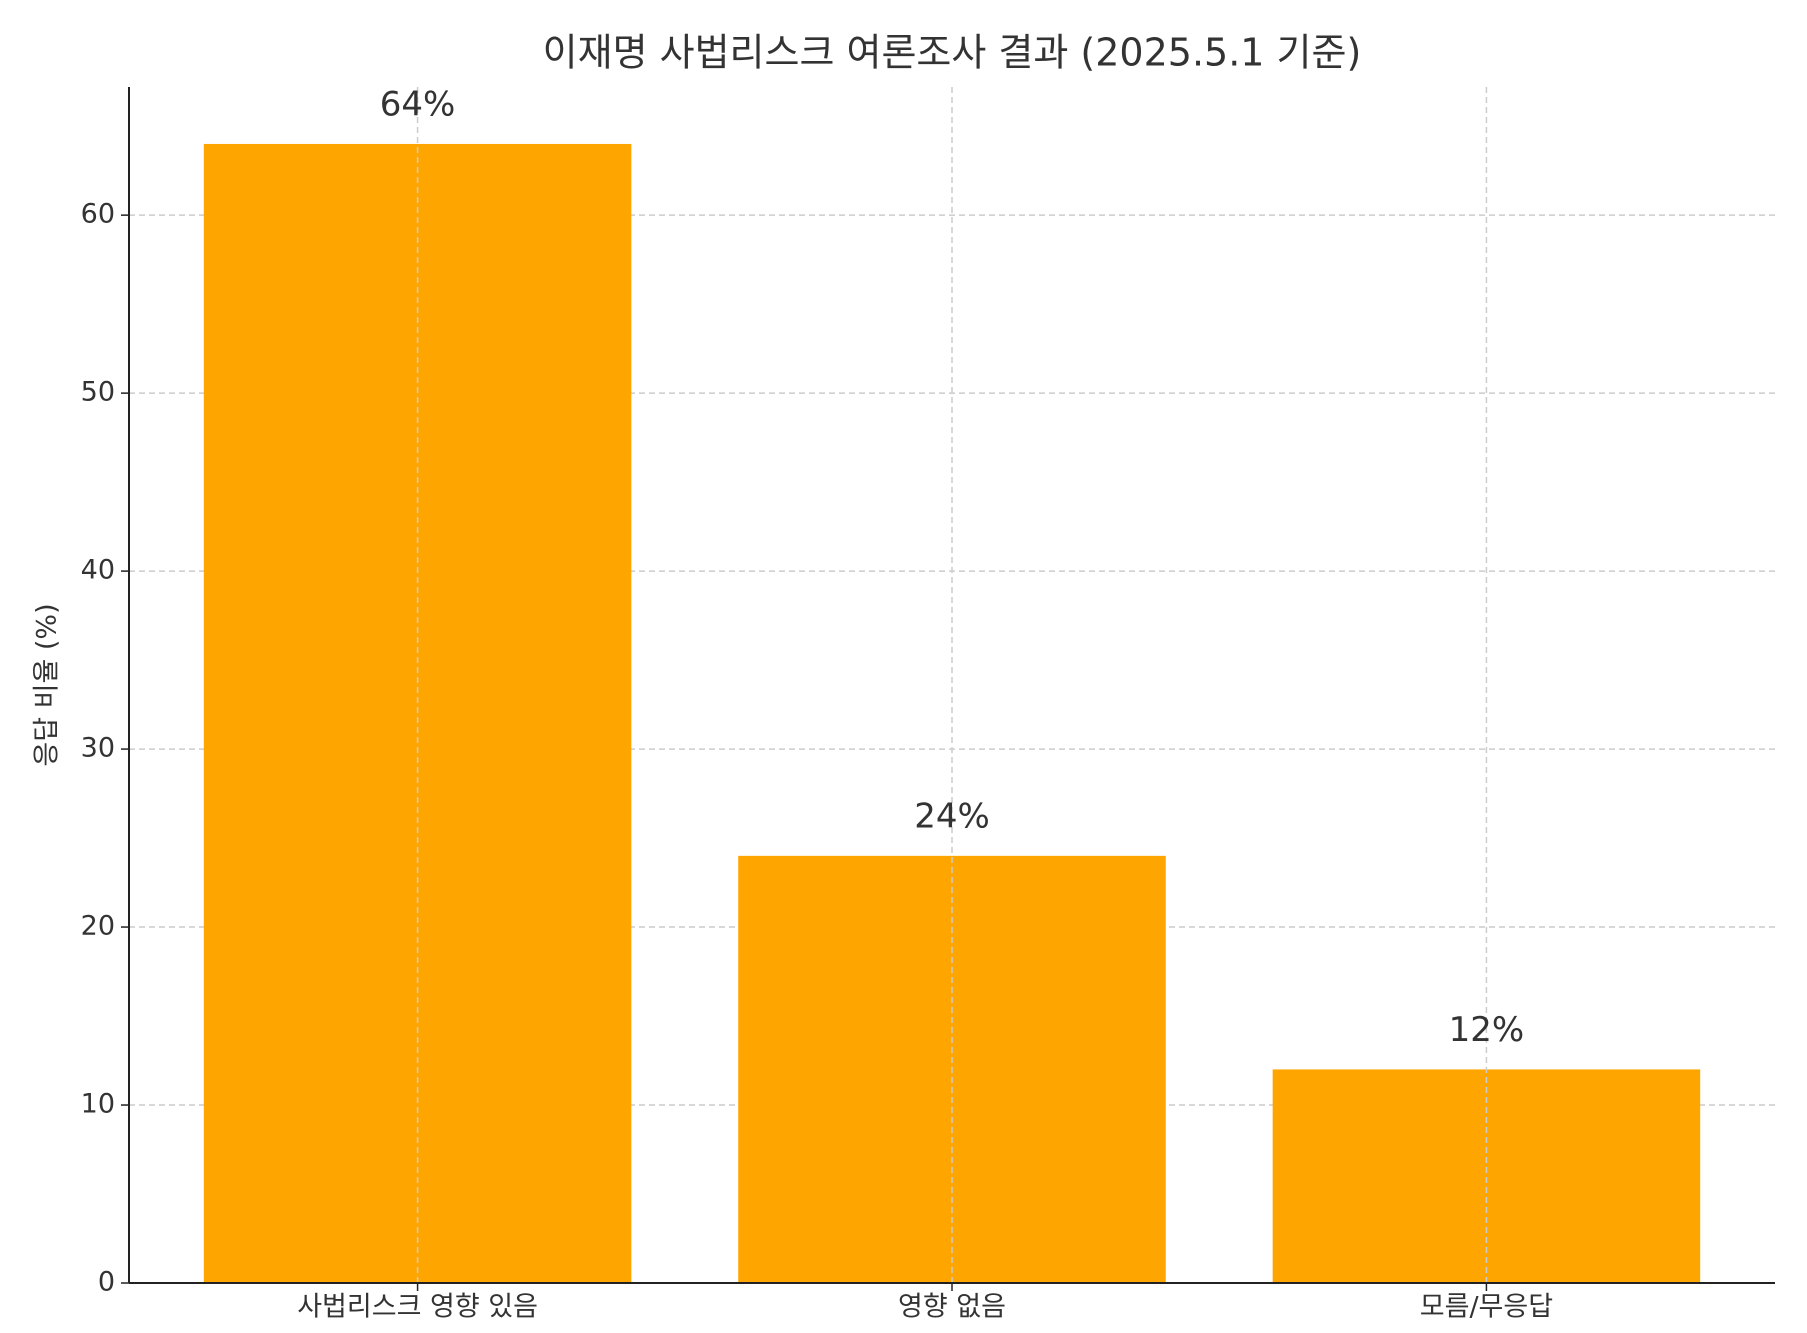 The image size is (1807, 1333). What do you see at coordinates (98, 570) in the screenshot?
I see `y-tick-label: 40` at bounding box center [98, 570].